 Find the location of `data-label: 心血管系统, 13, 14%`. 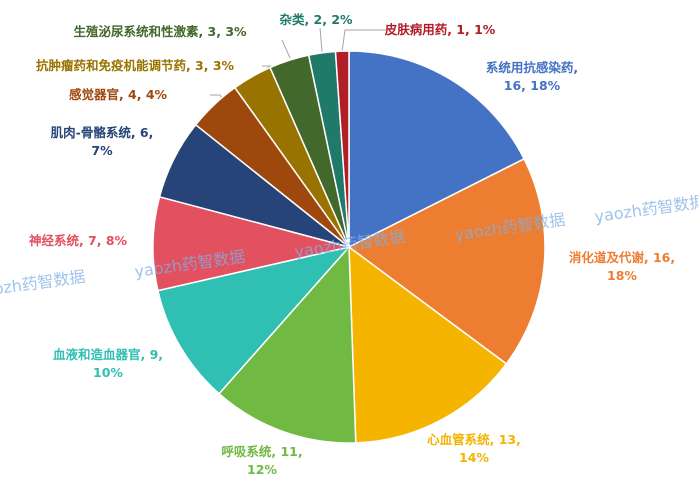

data-label: 心血管系统, 13, 14% is located at coordinates (474, 448).